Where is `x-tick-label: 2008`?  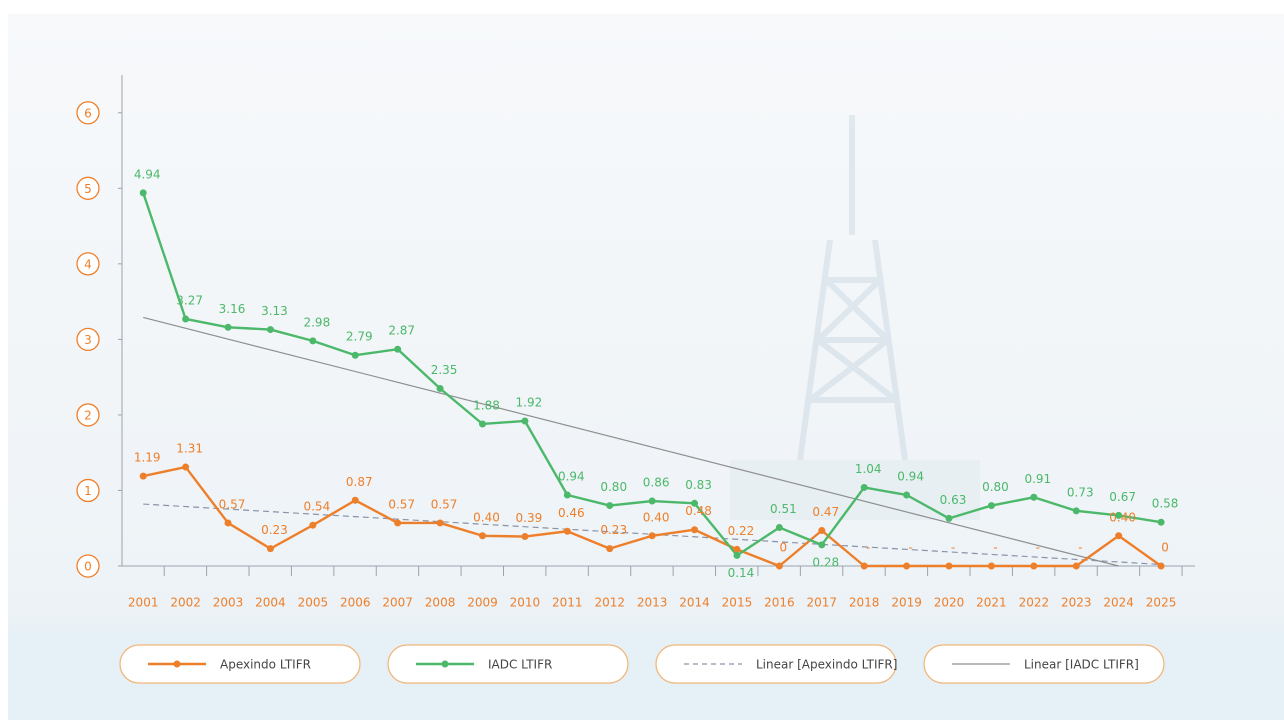
x-tick-label: 2008 is located at coordinates (440, 603).